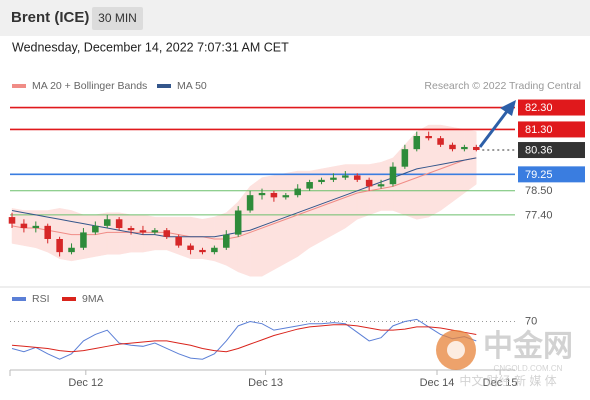  Describe the element at coordinates (41, 299) in the screenshot. I see `rsi-legend-label: RSI` at that location.